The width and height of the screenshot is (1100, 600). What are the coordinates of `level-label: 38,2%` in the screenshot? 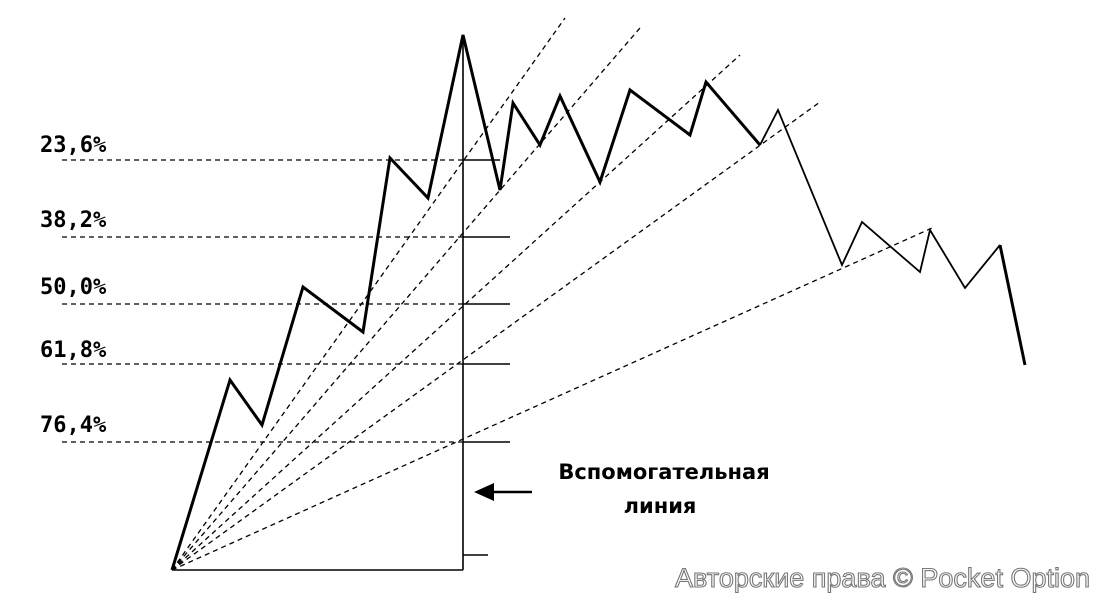 It's located at (73, 220).